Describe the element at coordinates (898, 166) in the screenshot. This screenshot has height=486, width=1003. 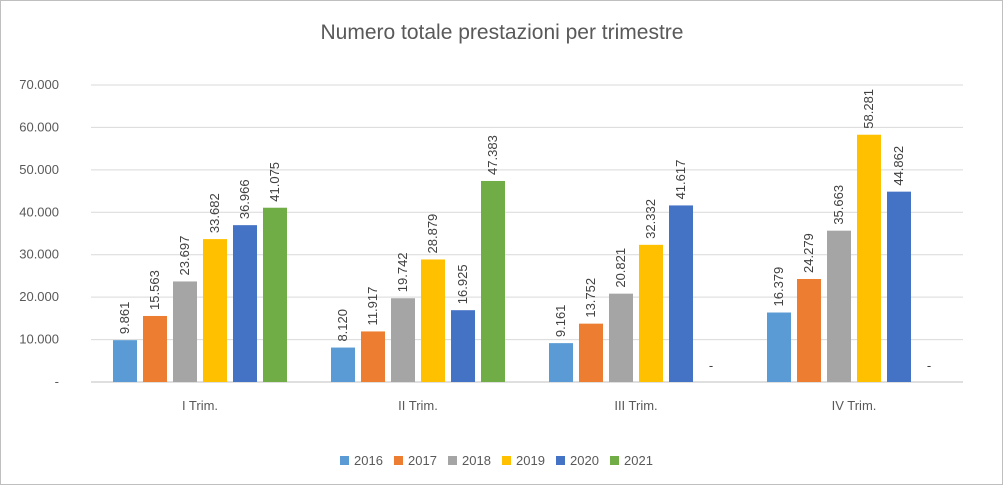
I see `data-label: 44.862` at that location.